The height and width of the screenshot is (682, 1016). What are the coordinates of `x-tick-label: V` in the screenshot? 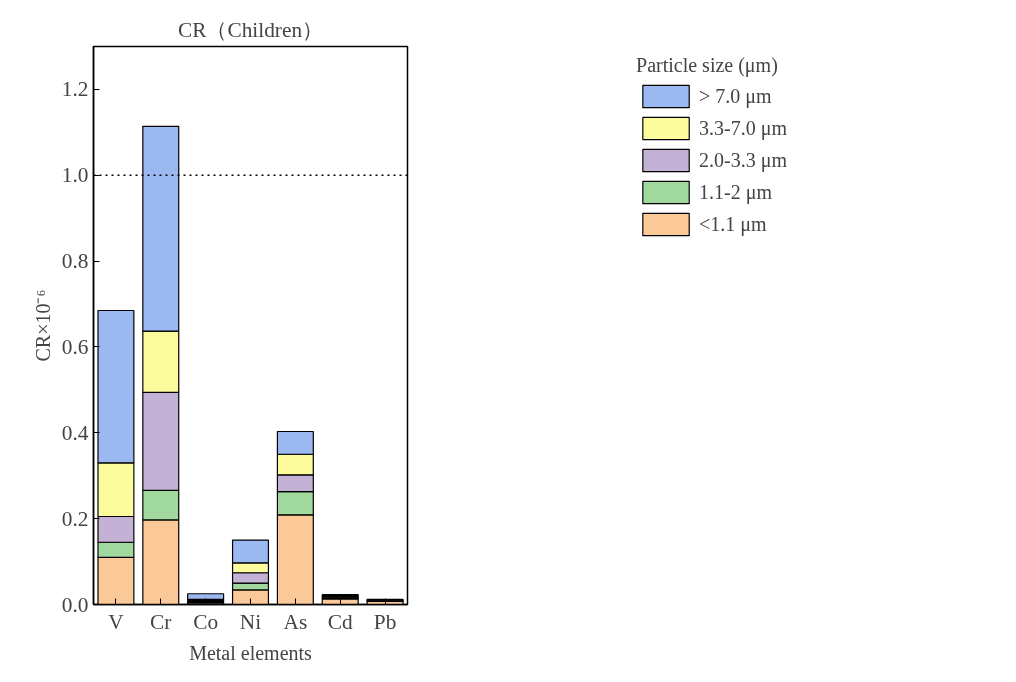 It's located at (116, 621).